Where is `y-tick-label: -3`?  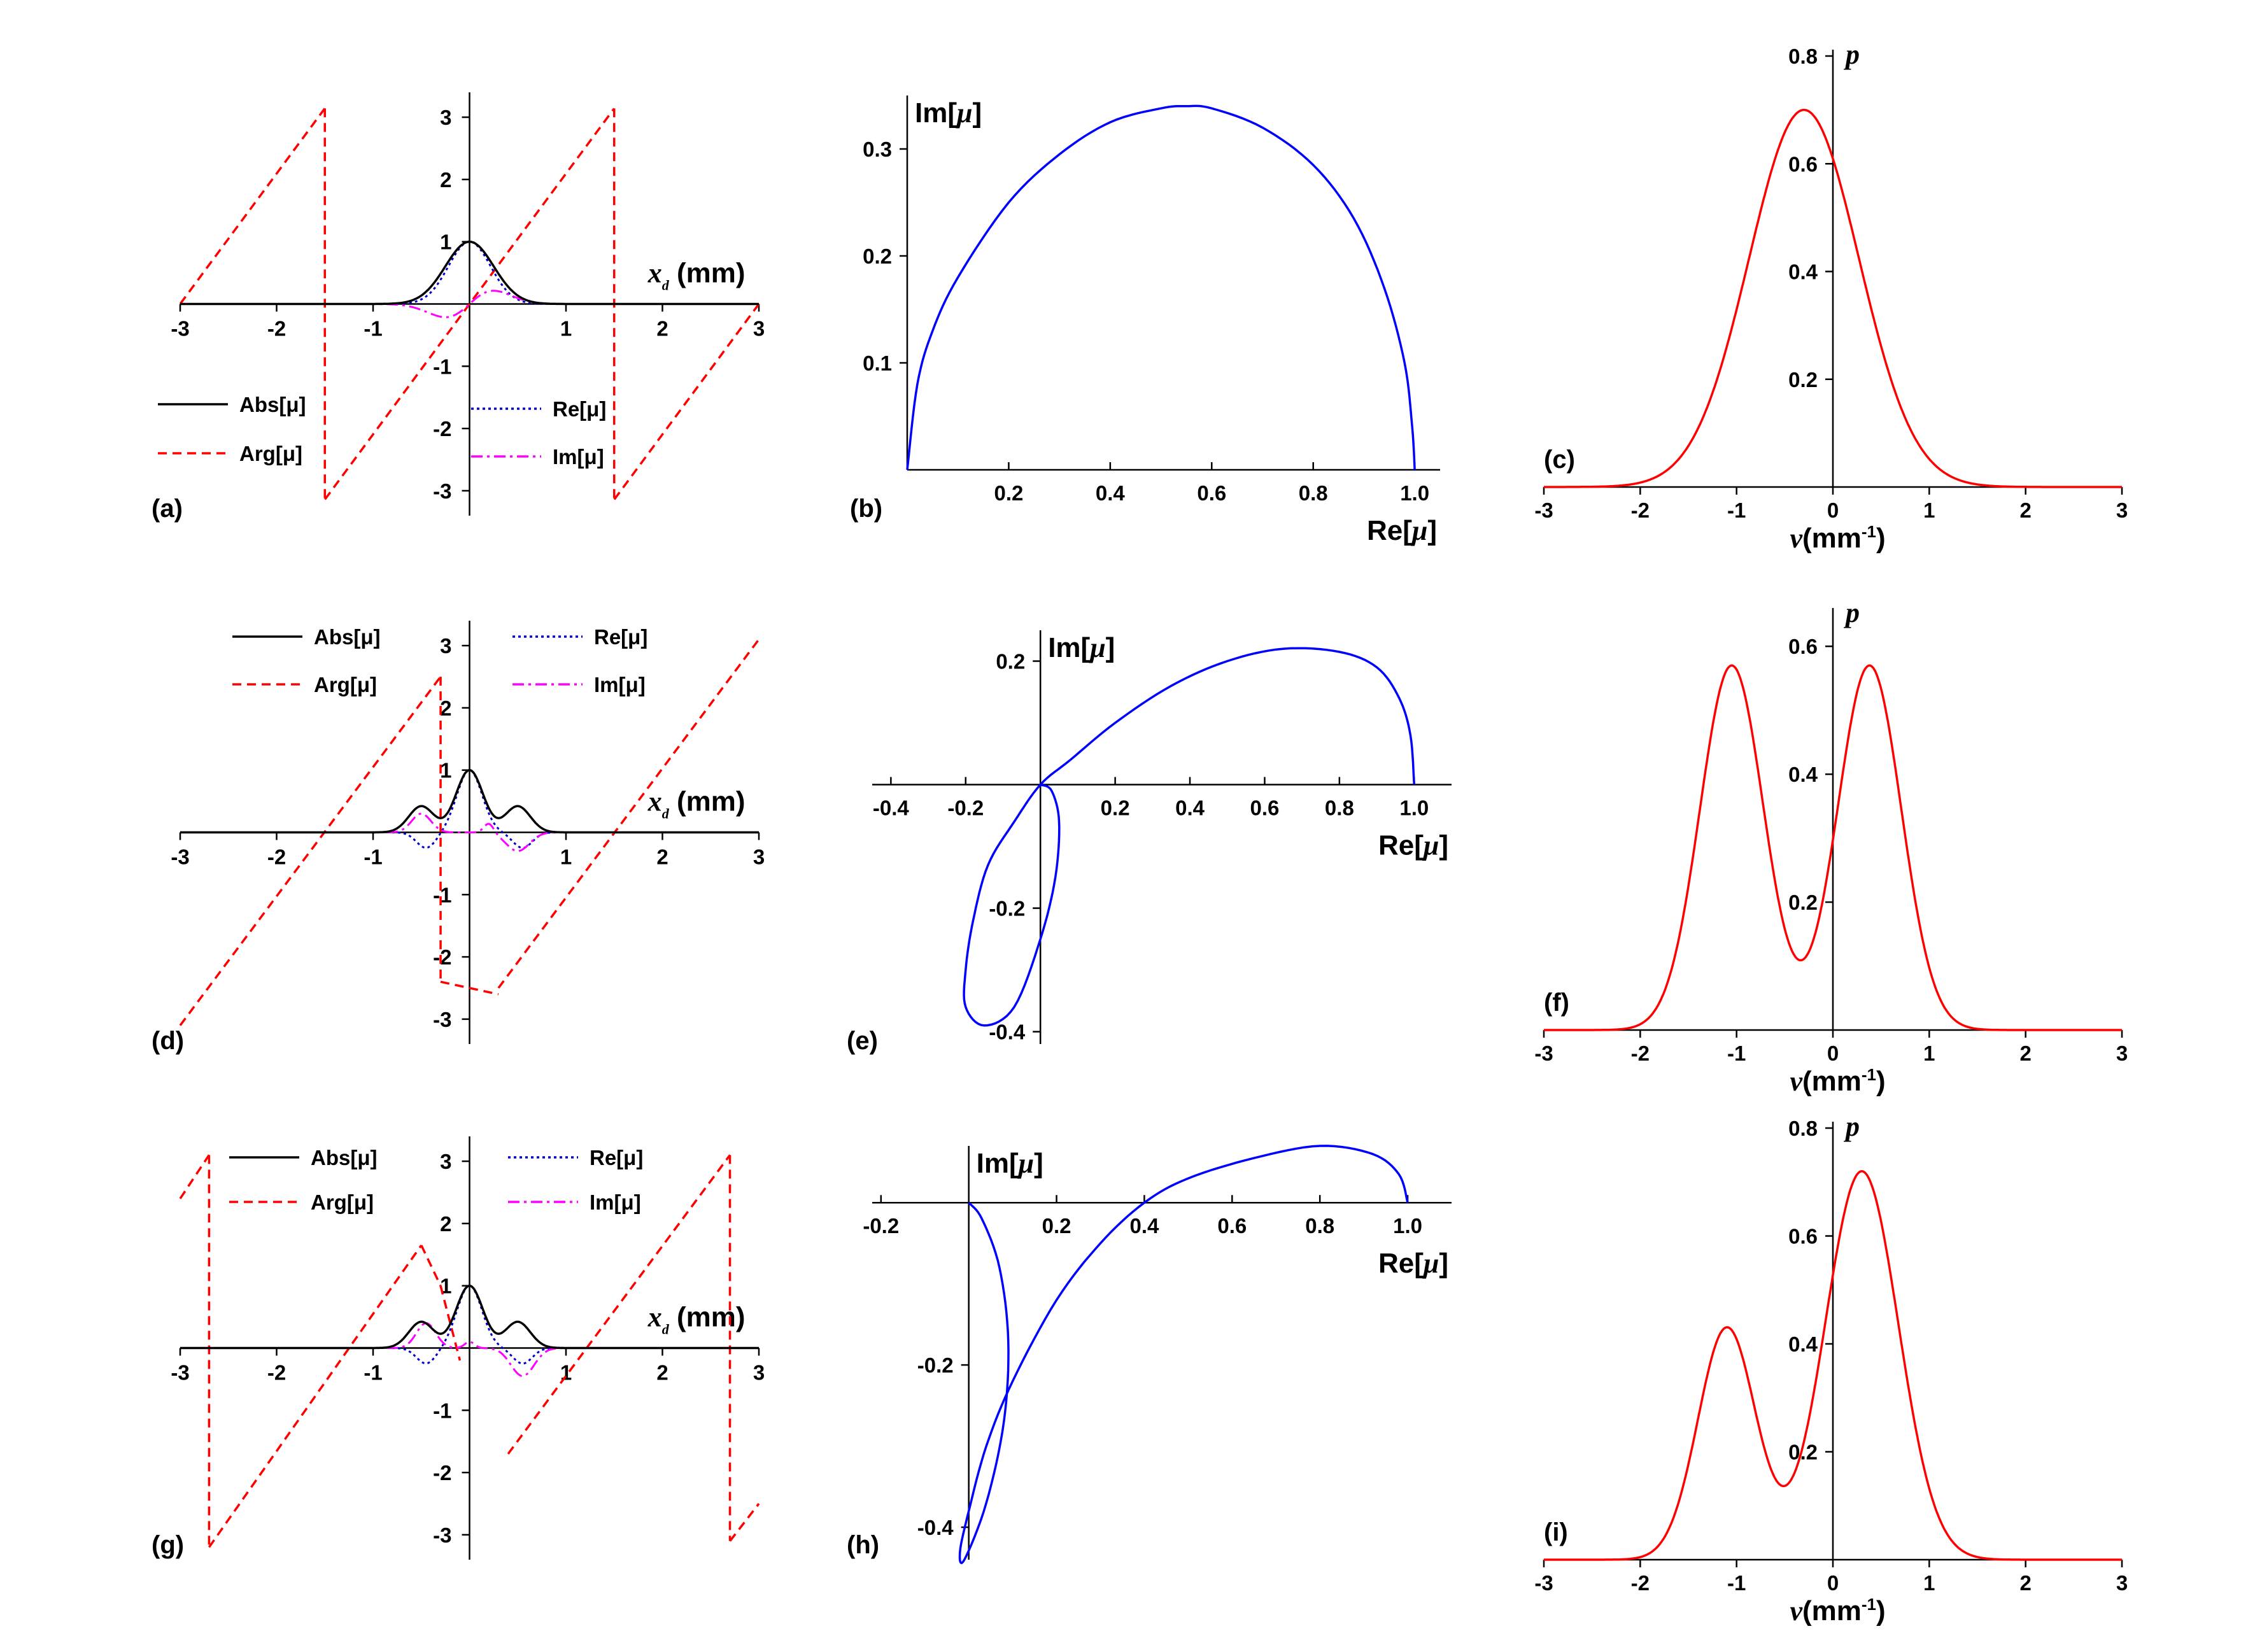 y-tick-label: -3 is located at coordinates (442, 1535).